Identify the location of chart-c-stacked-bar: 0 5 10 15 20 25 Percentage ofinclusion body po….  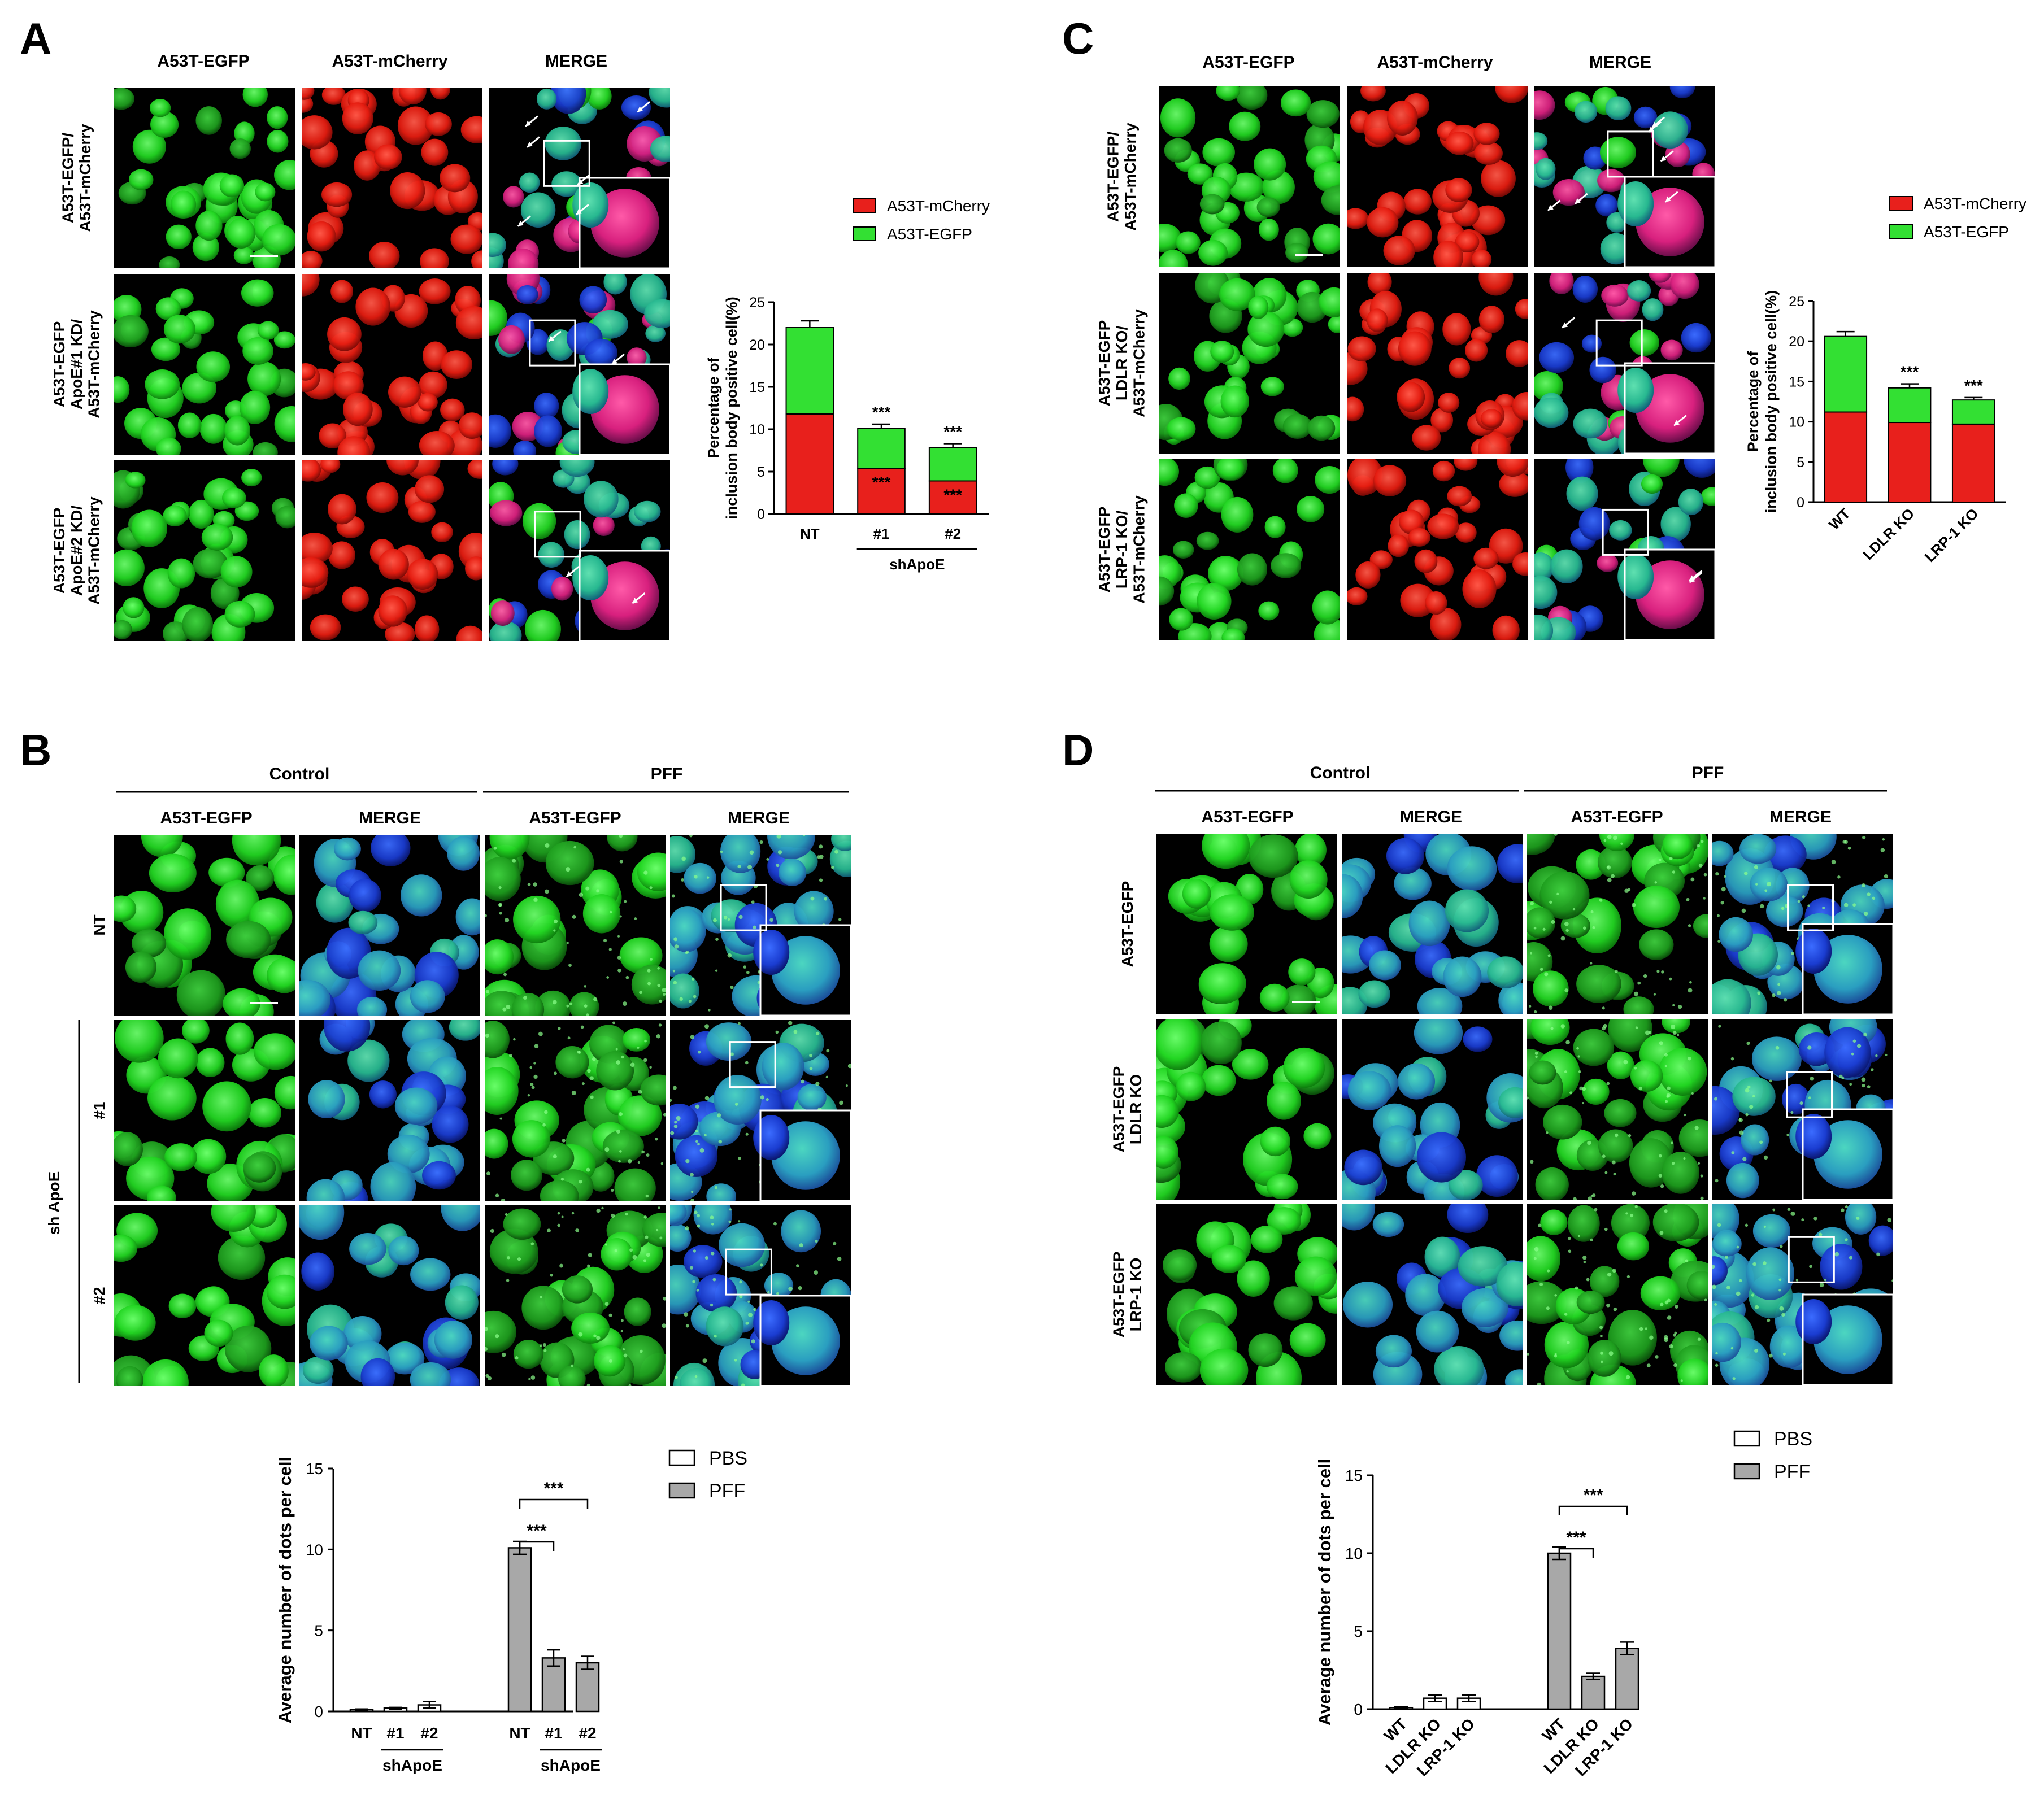
(1886, 380).